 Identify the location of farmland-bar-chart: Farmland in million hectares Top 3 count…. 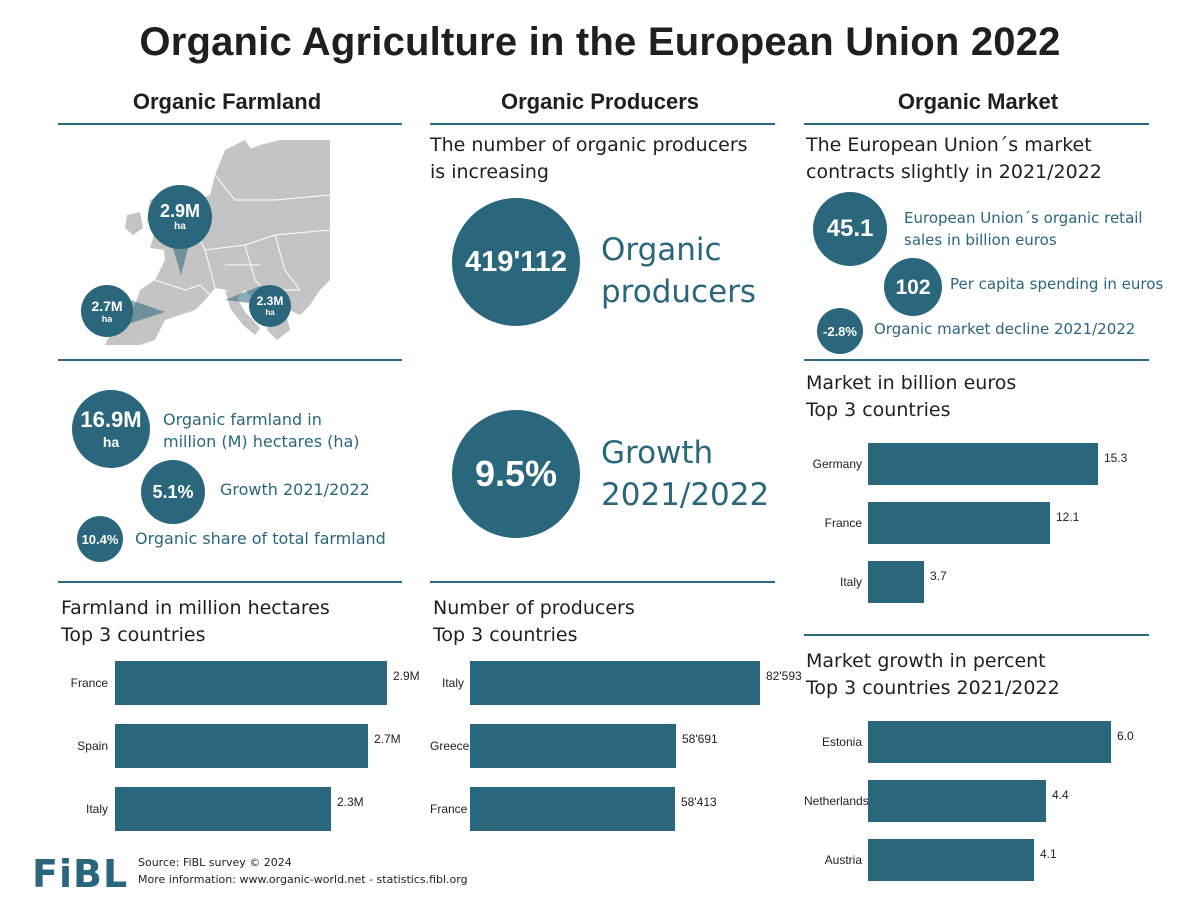
(239, 717).